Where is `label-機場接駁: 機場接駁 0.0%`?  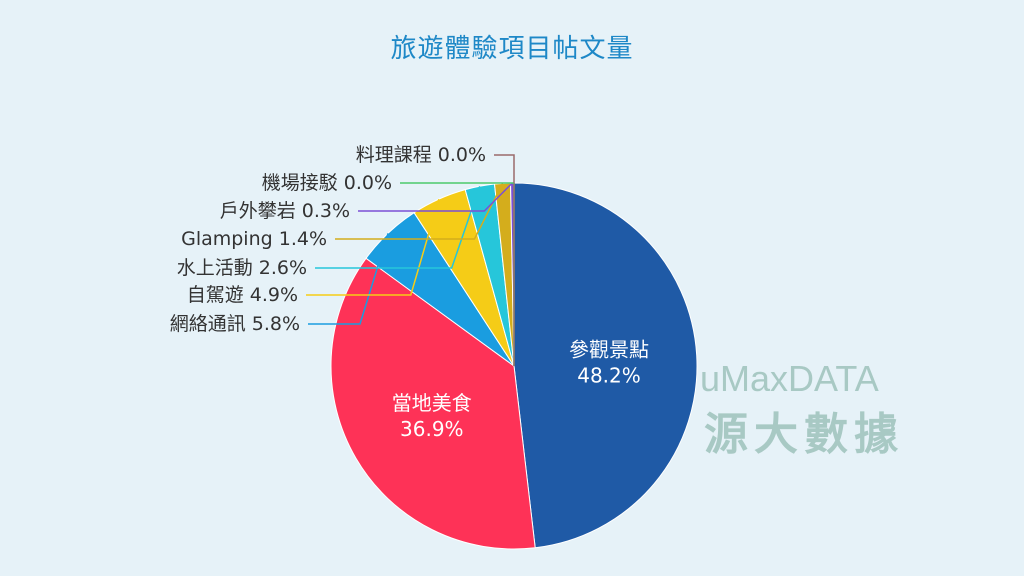 label-機場接駁: 機場接駁 0.0% is located at coordinates (327, 183).